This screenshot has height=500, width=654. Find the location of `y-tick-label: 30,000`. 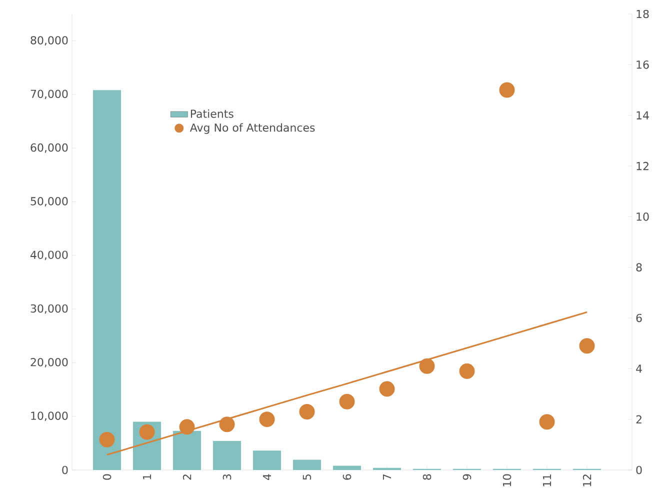

y-tick-label: 30,000 is located at coordinates (49, 309).